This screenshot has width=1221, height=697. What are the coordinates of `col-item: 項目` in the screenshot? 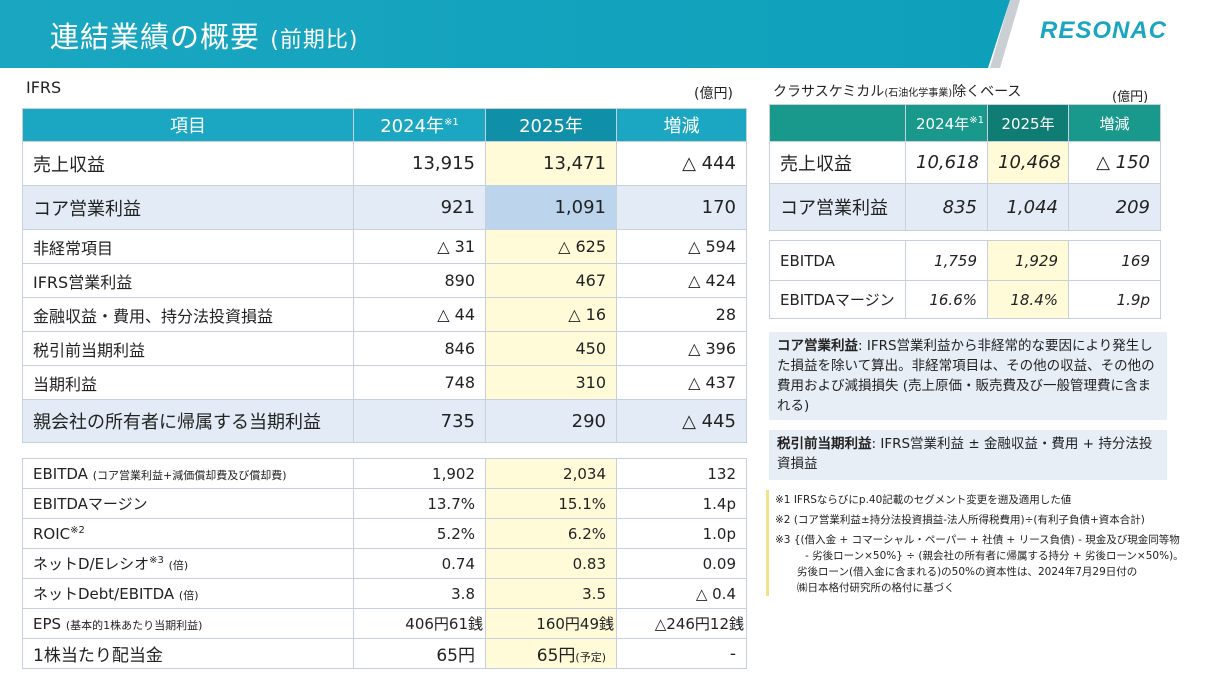 It's located at (188, 125).